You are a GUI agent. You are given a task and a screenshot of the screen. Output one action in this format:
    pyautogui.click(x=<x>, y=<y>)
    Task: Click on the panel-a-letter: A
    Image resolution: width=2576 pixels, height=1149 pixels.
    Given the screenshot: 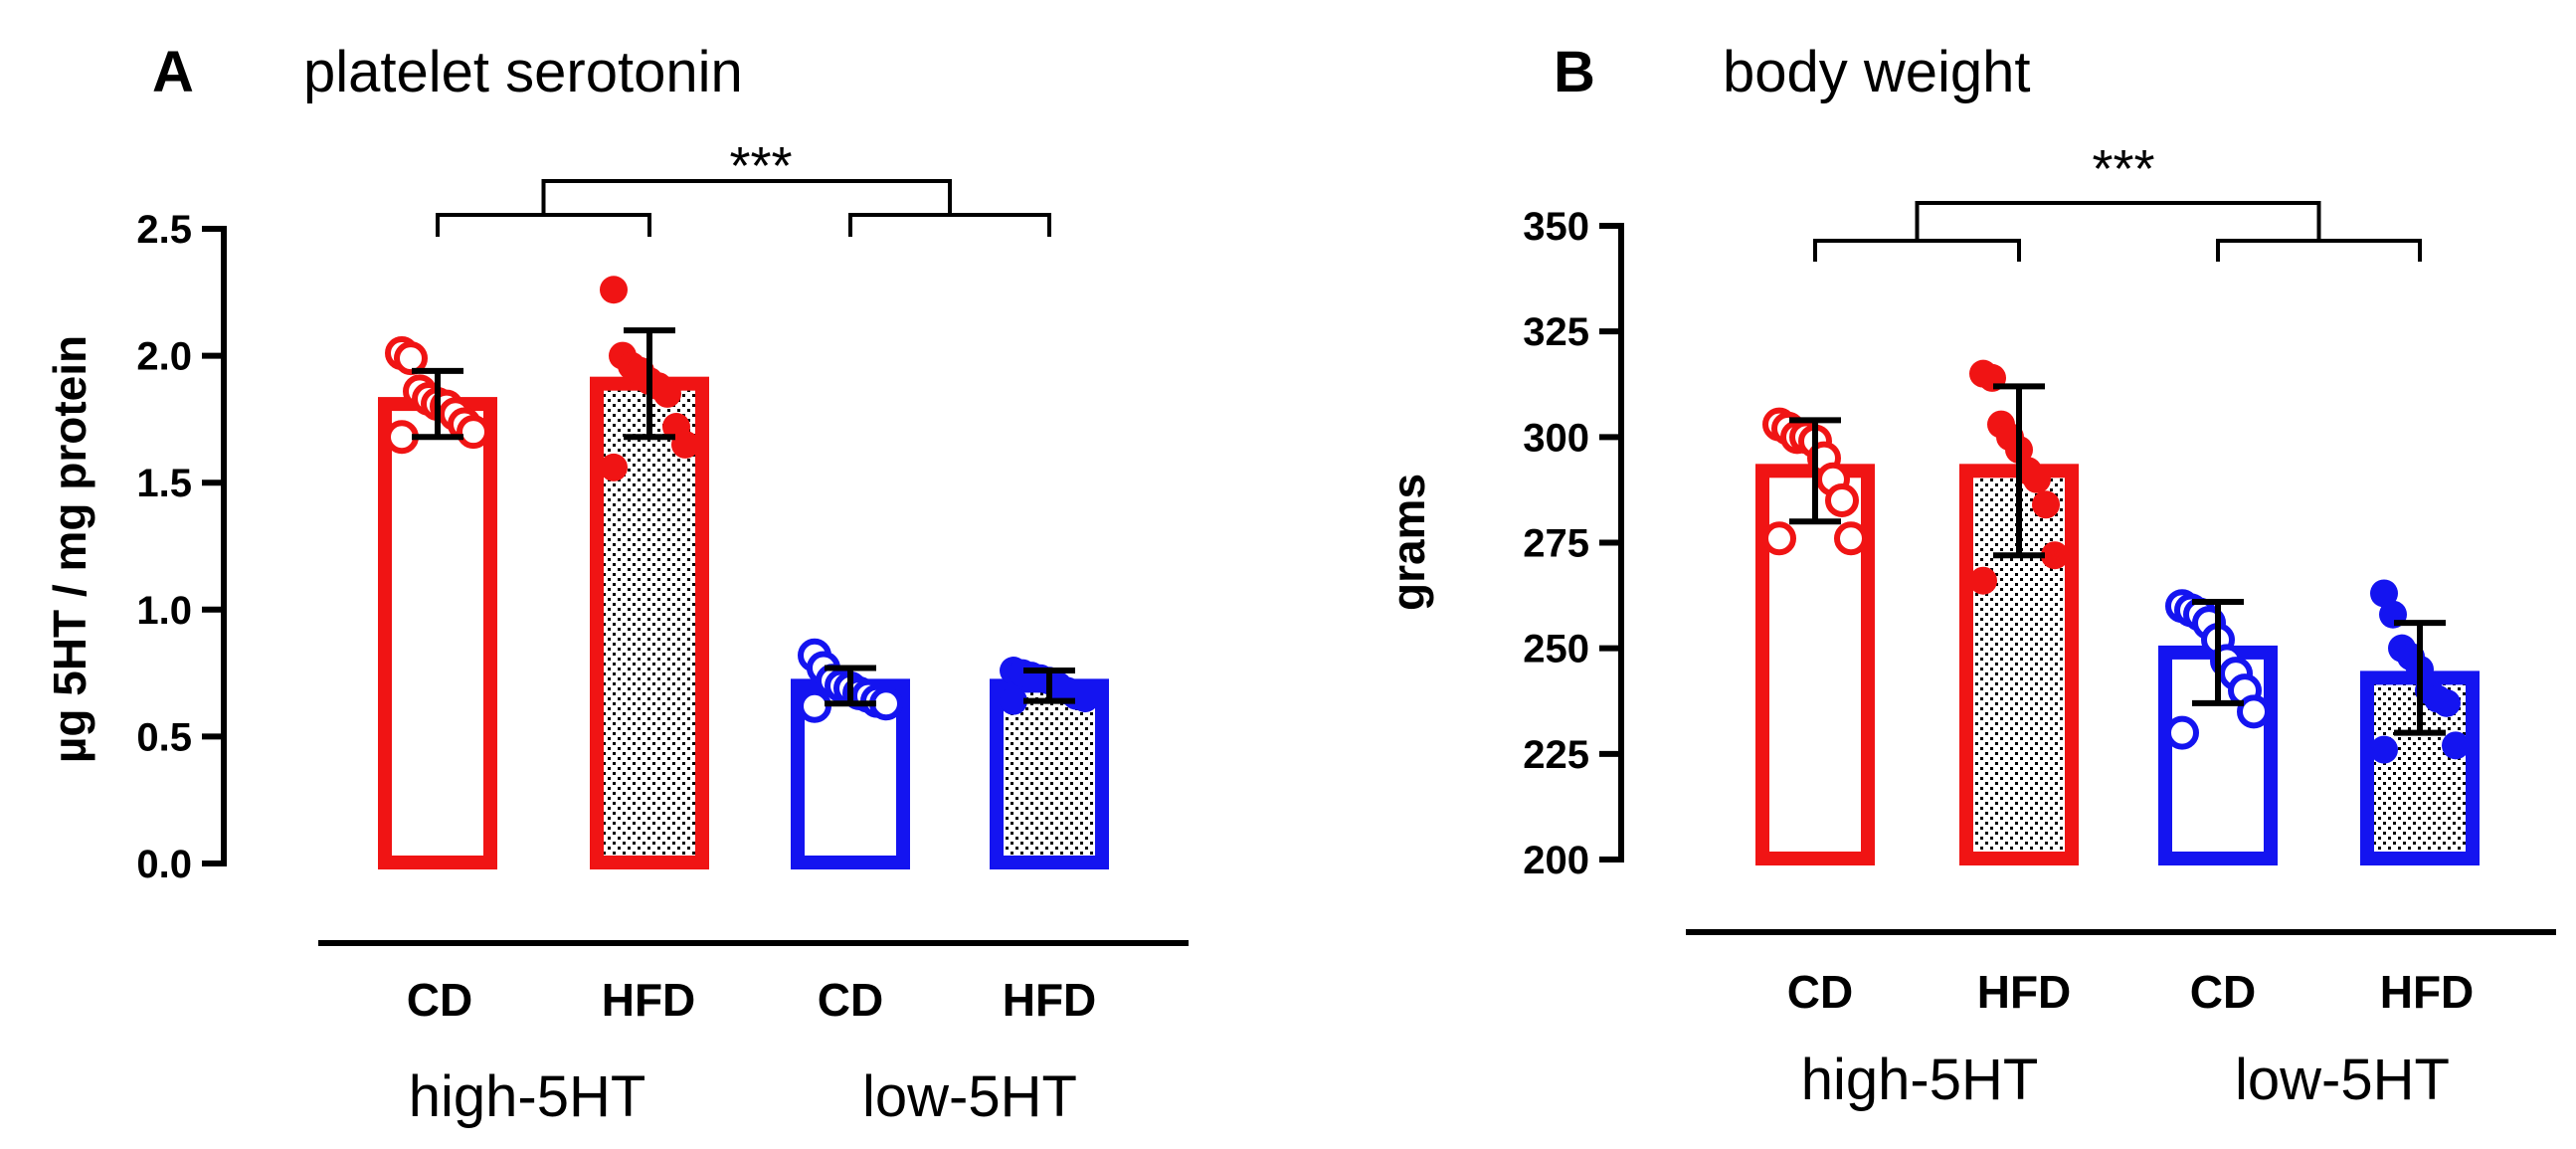 What is the action you would take?
    pyautogui.click(x=173, y=72)
    